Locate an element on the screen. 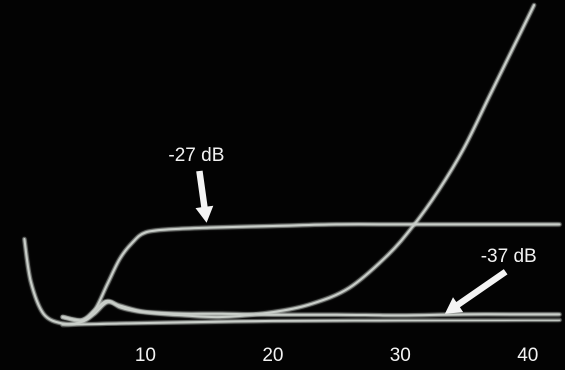 The width and height of the screenshot is (565, 370). annotation-arrow-minus-27-db is located at coordinates (204, 196).